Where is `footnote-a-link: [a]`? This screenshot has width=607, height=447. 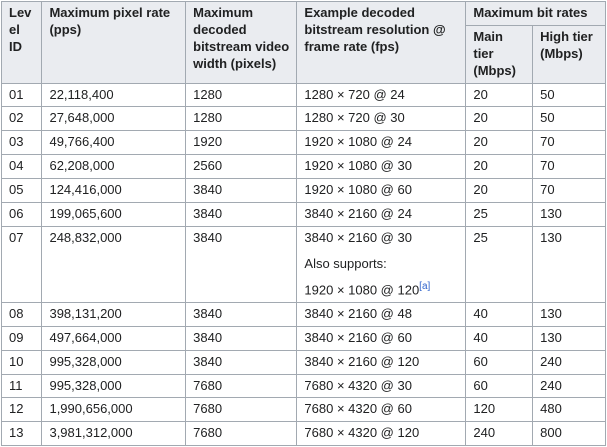 footnote-a-link: [a] is located at coordinates (425, 286).